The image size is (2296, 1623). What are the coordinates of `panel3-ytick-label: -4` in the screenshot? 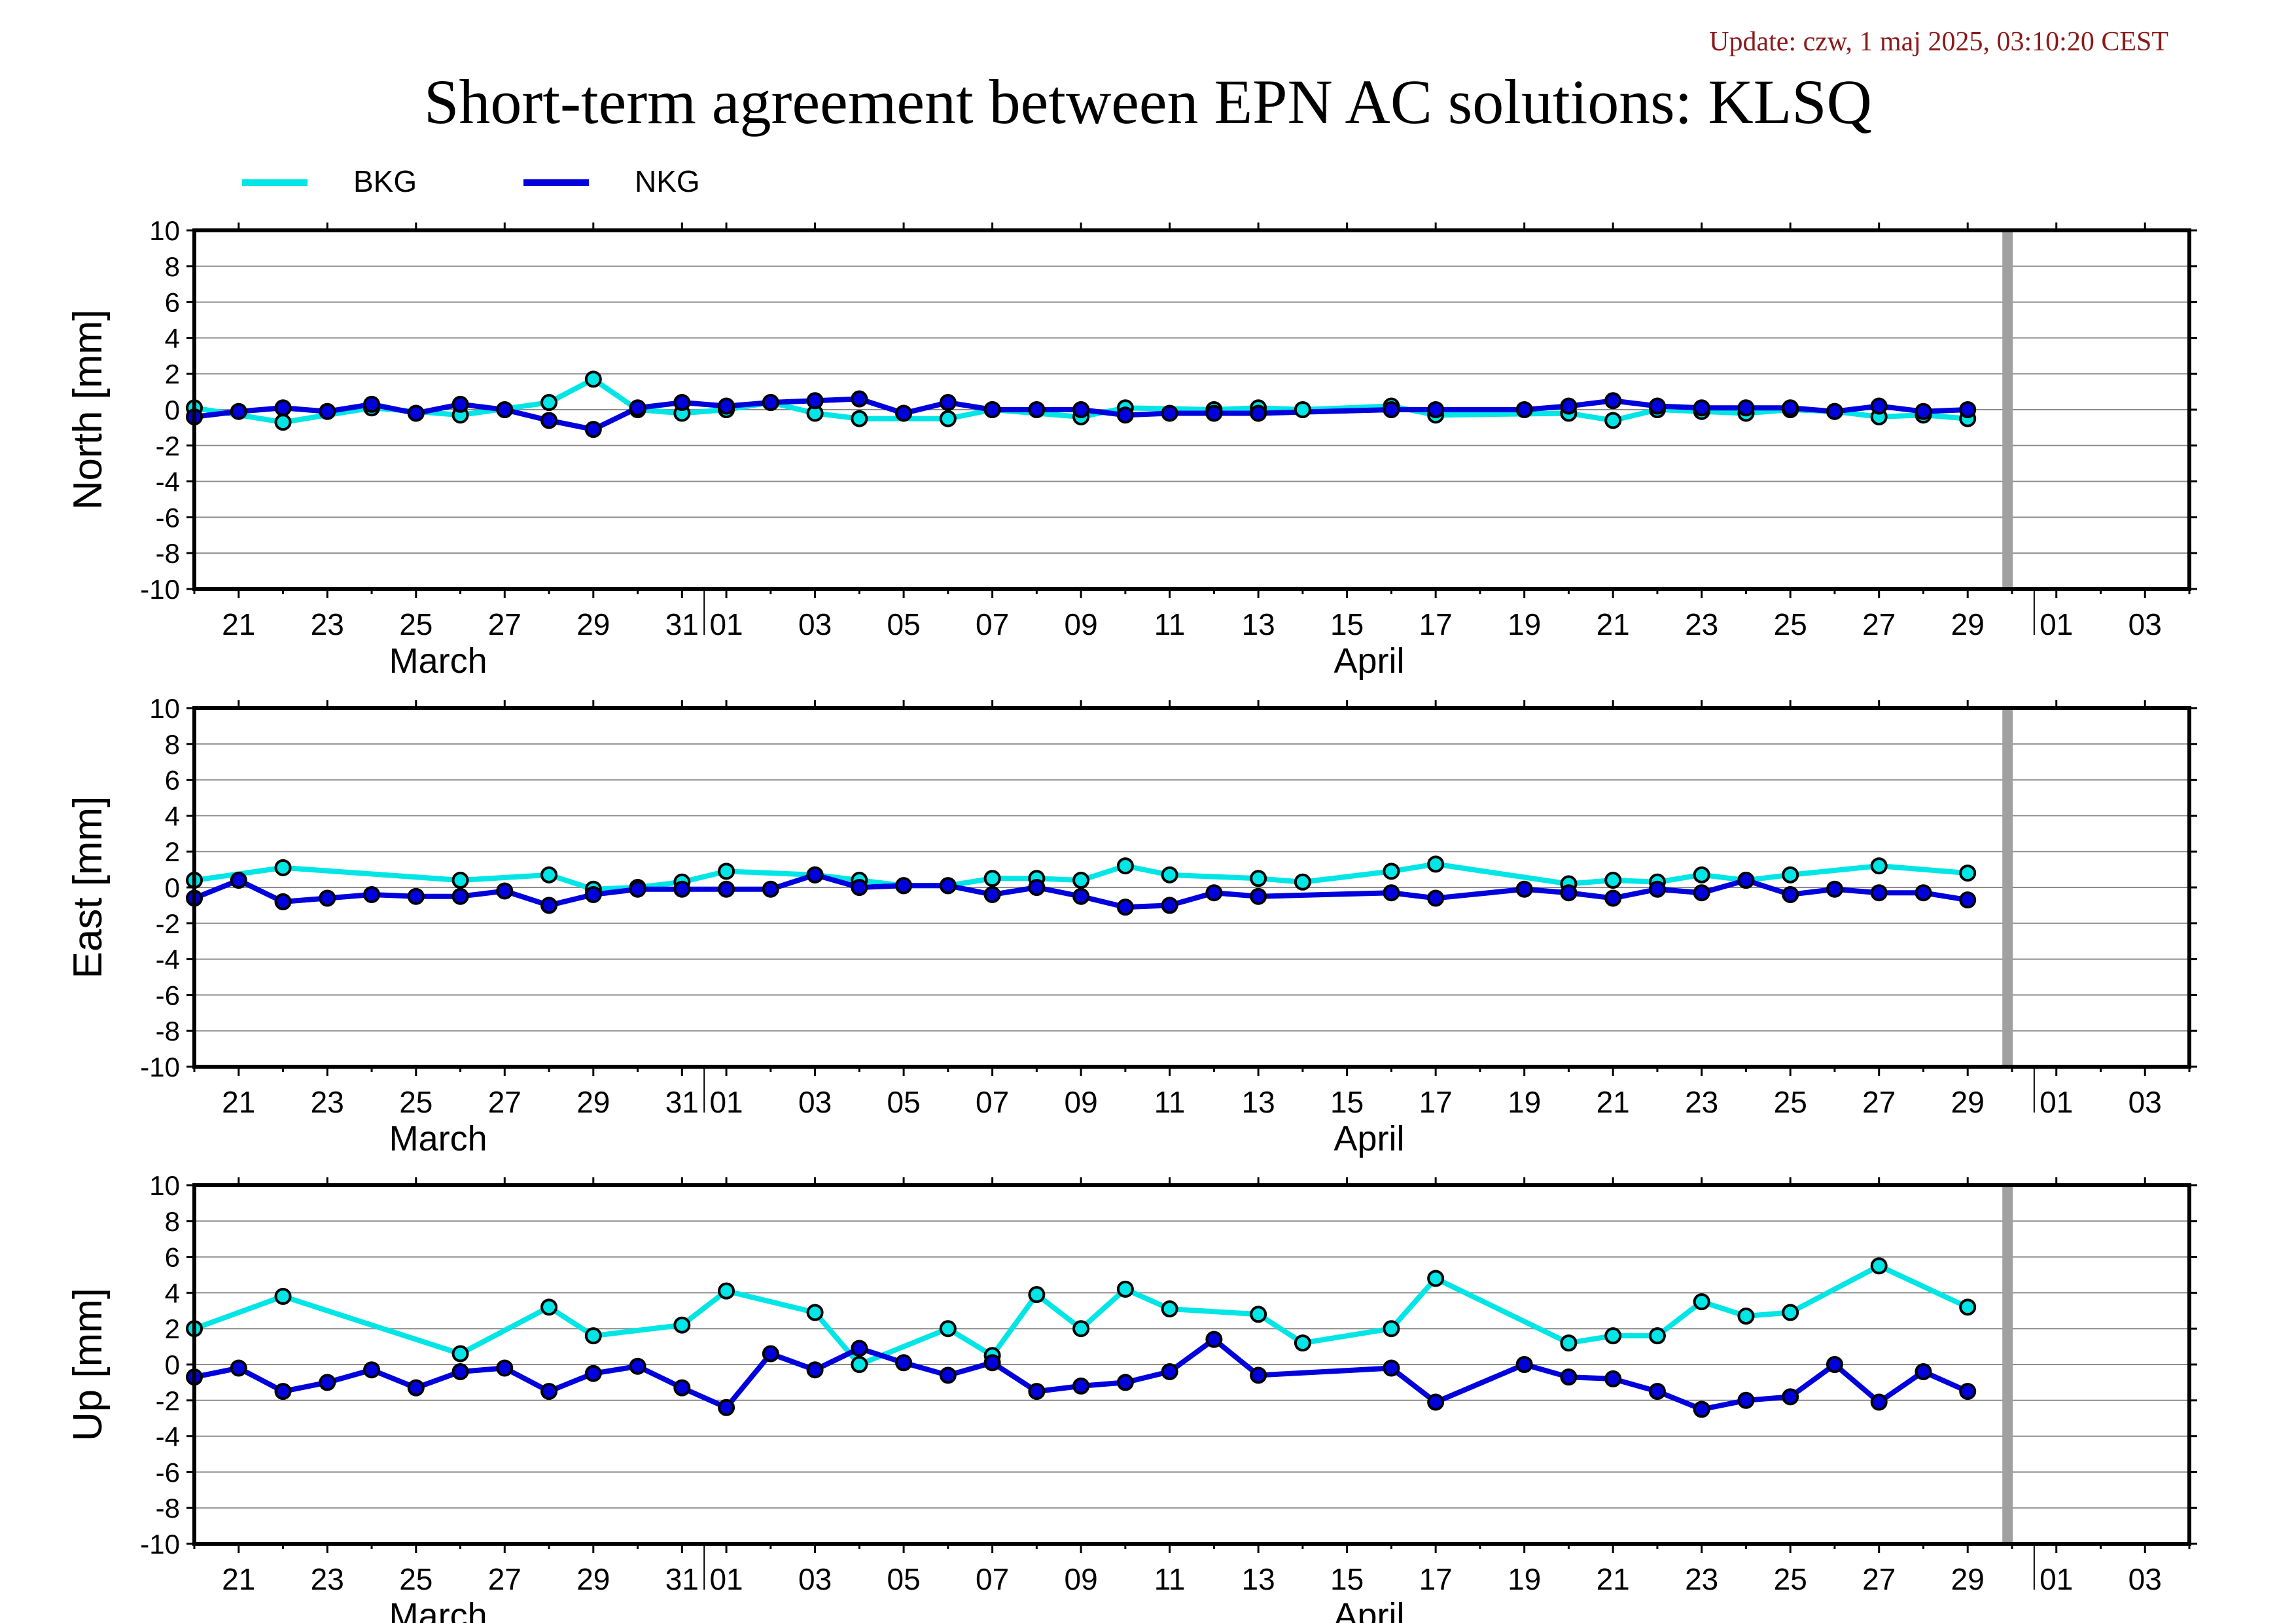 It's located at (168, 1436).